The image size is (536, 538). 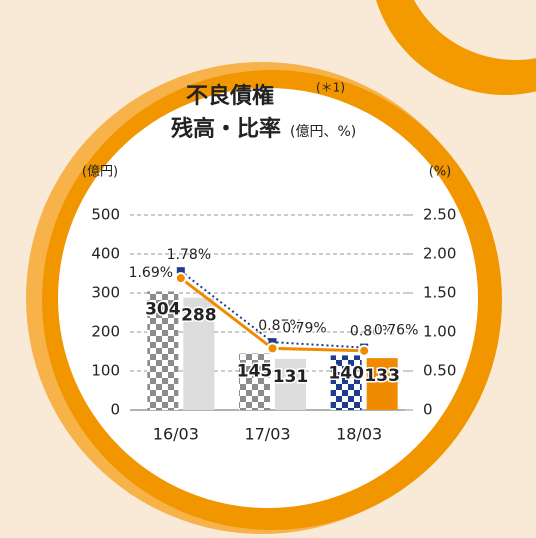 I want to click on title: 不良債権, so click(x=230, y=96).